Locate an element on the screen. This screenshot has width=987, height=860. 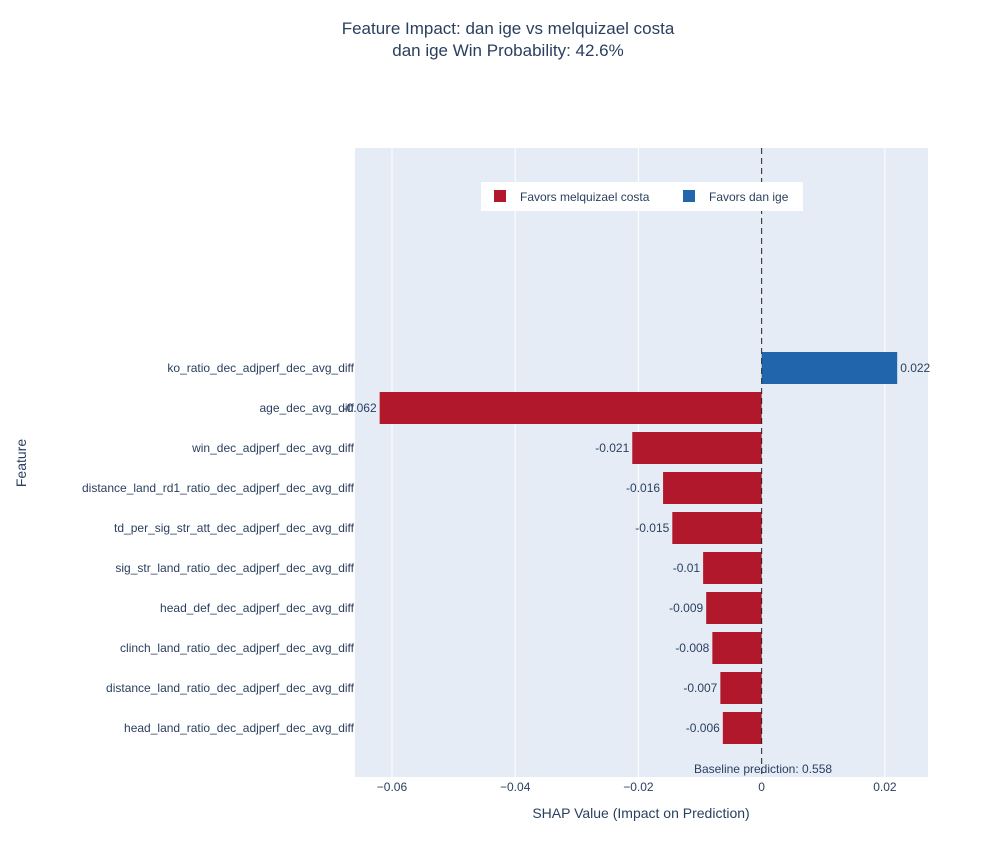
y-tick-label: ko_ratio_dec_adjperf_dec_avg_diff is located at coordinates (260, 368).